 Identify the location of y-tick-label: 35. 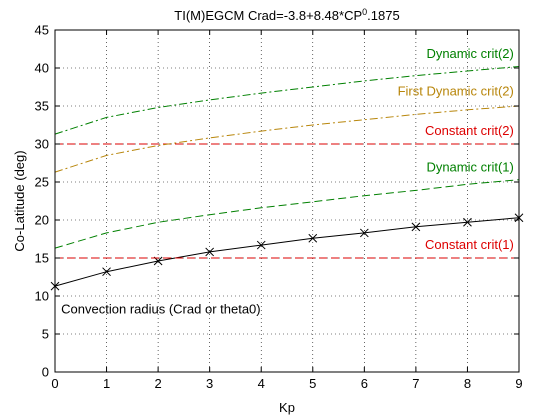
(42, 106).